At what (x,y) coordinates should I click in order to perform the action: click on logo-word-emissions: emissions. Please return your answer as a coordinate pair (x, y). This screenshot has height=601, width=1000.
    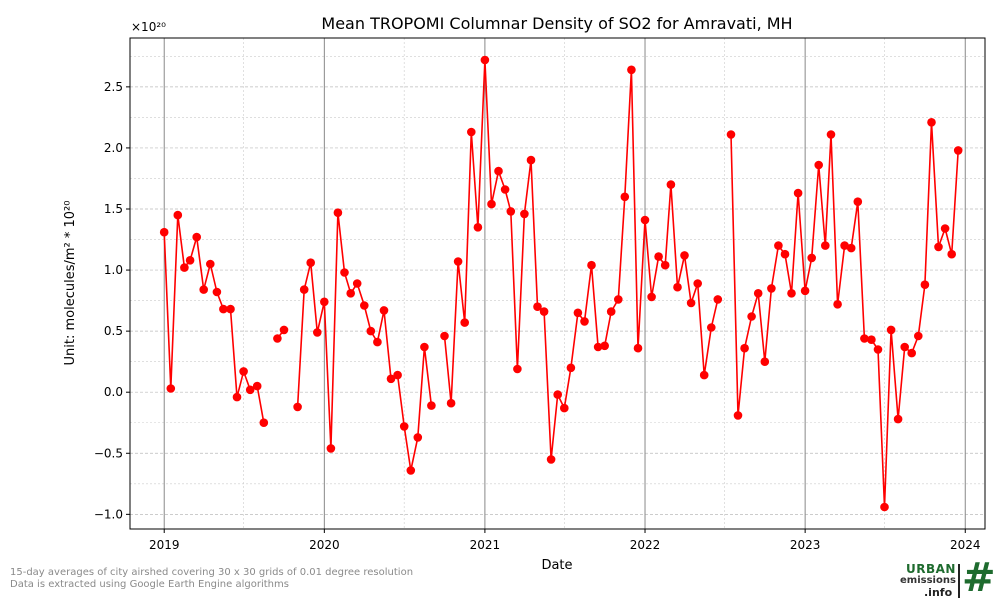
    Looking at the image, I should click on (928, 580).